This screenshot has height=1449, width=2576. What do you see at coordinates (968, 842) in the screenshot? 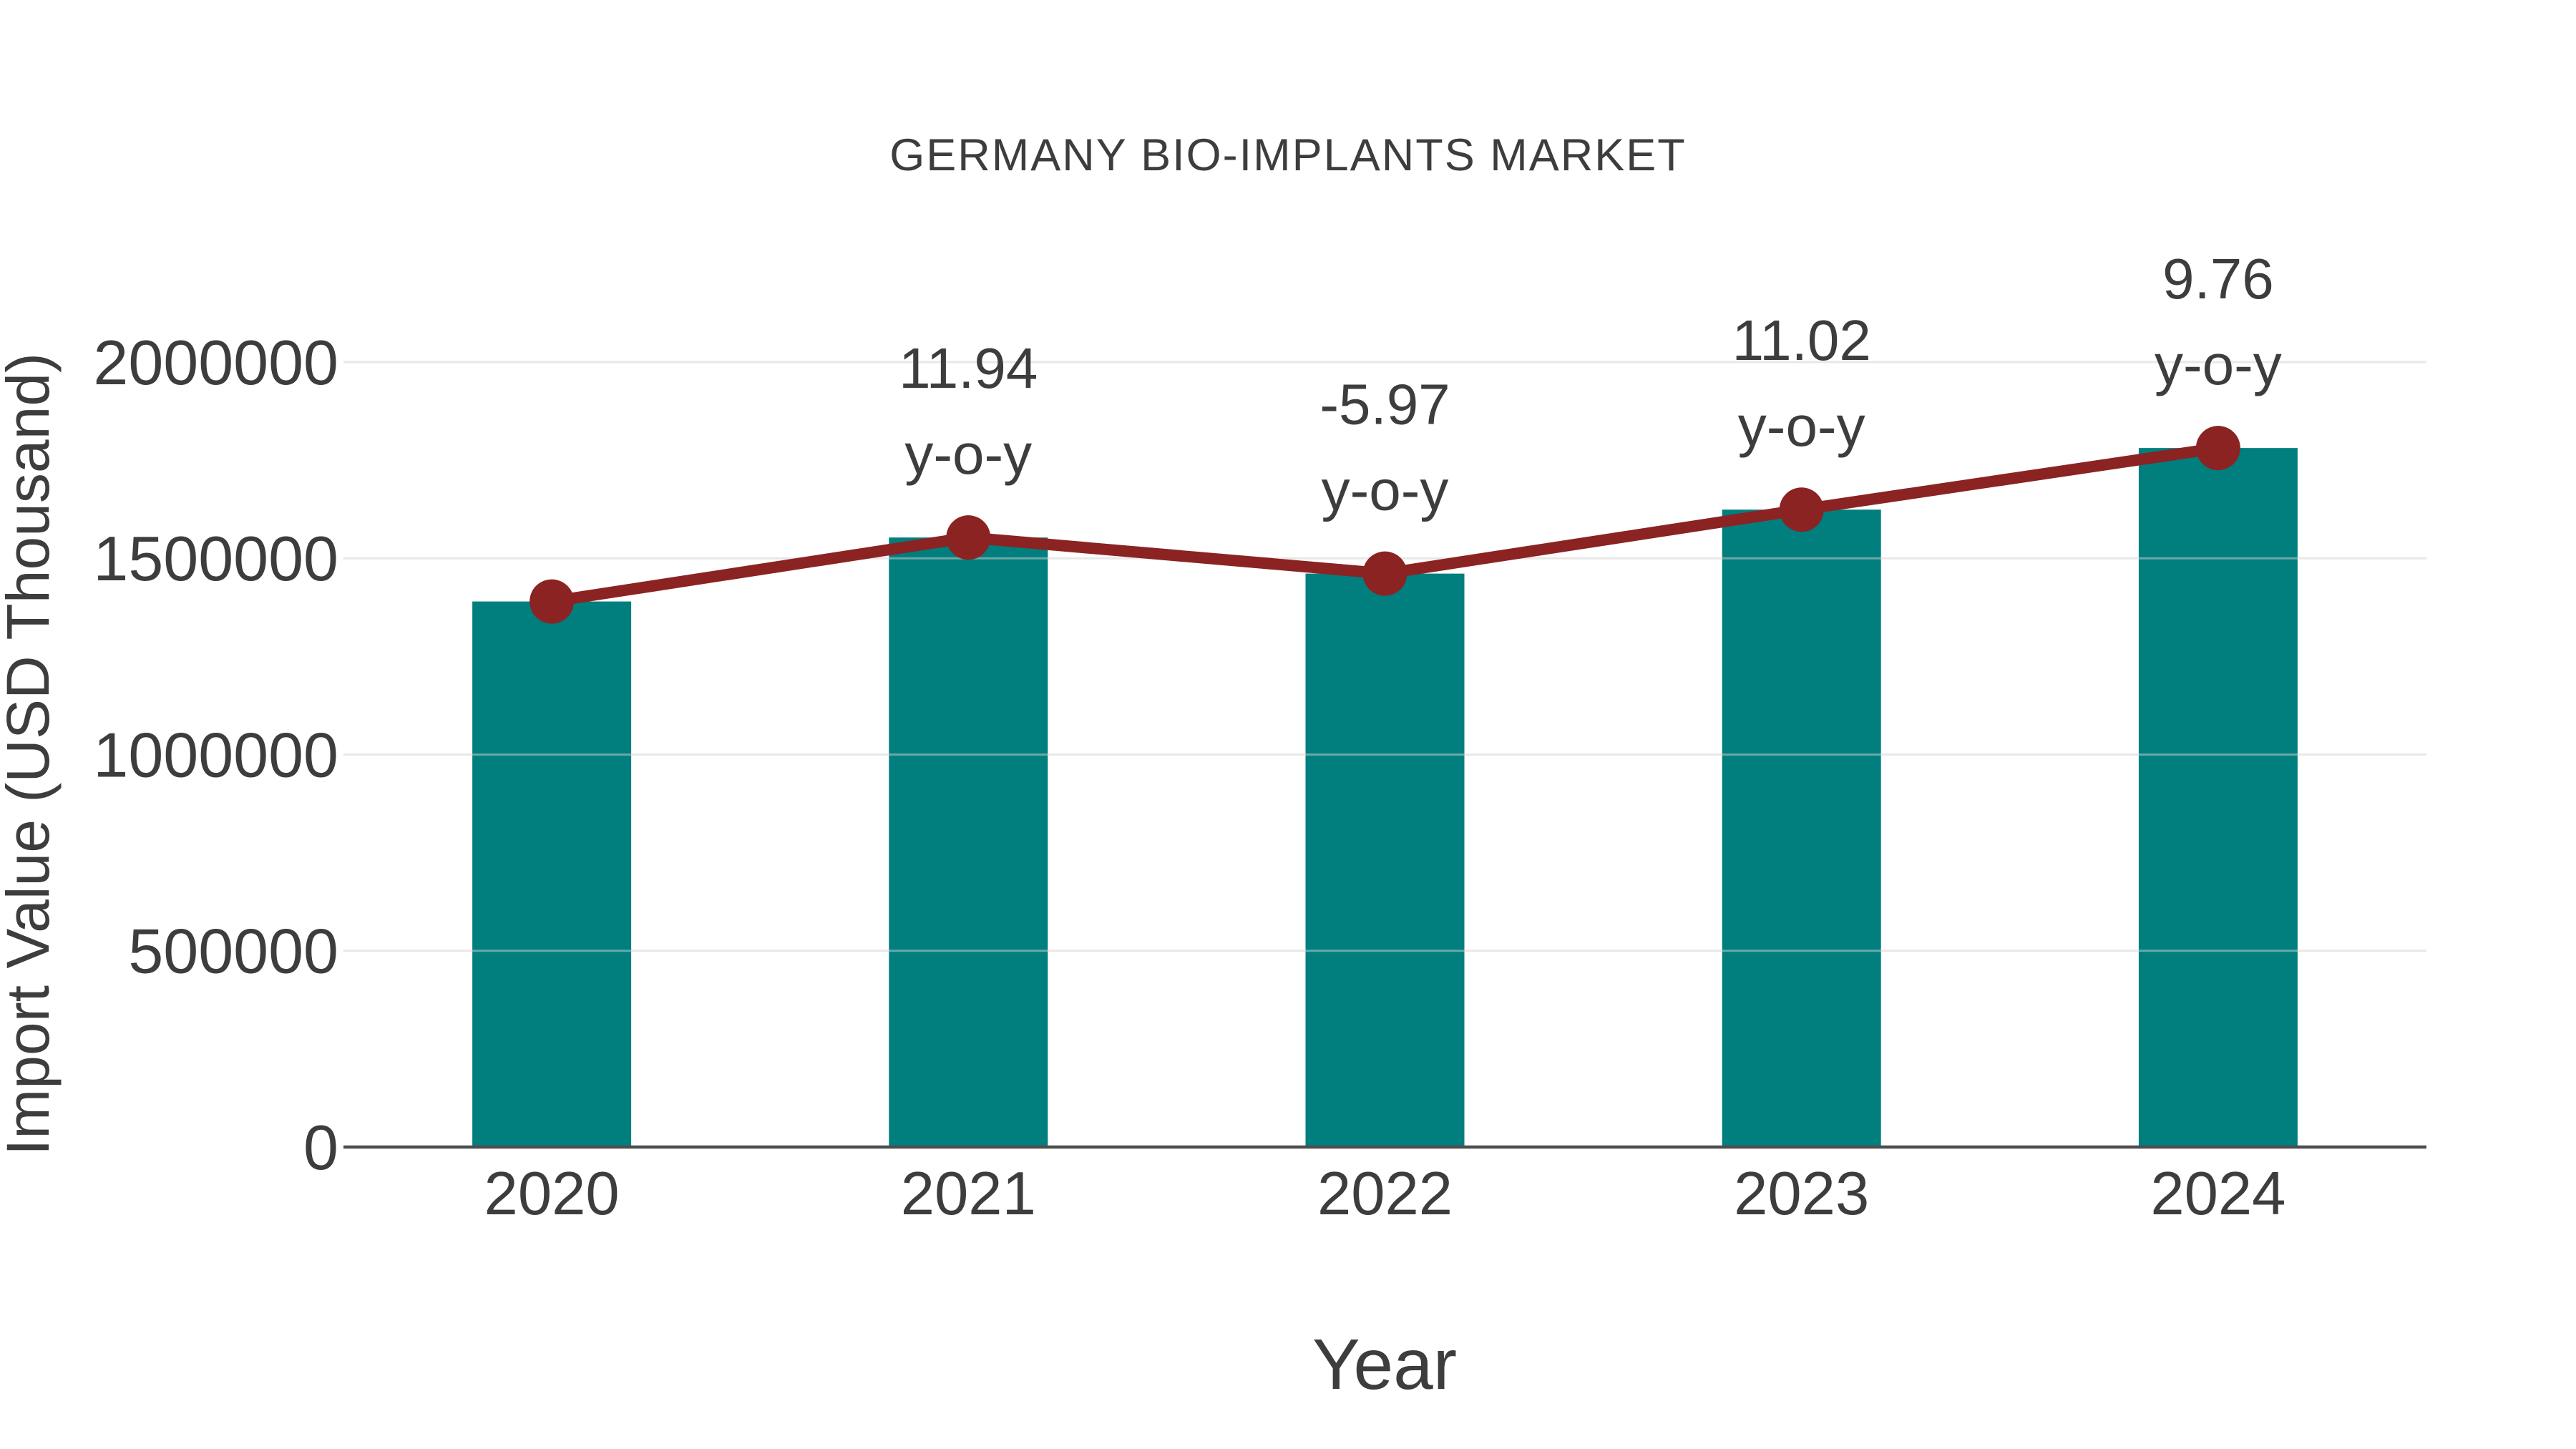
I see `bar-2021` at bounding box center [968, 842].